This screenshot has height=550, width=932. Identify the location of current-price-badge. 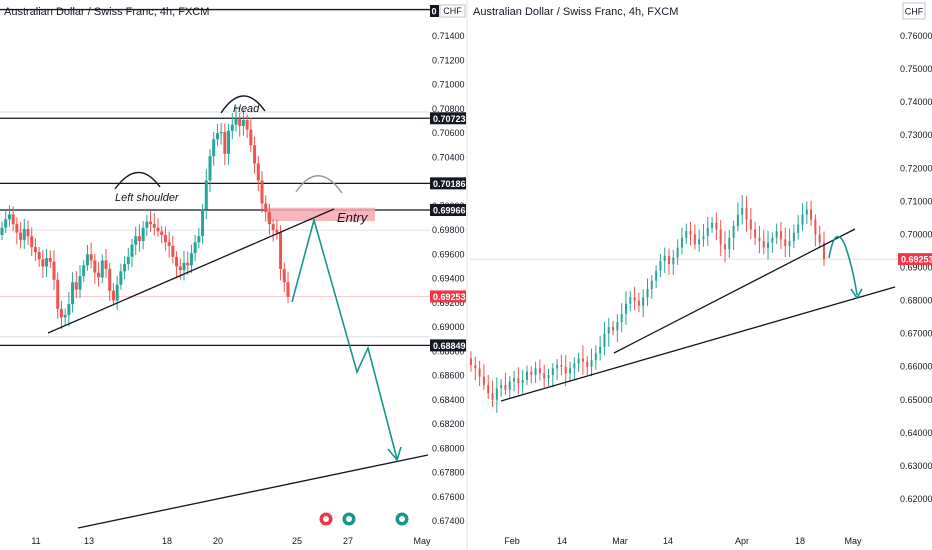
(915, 259).